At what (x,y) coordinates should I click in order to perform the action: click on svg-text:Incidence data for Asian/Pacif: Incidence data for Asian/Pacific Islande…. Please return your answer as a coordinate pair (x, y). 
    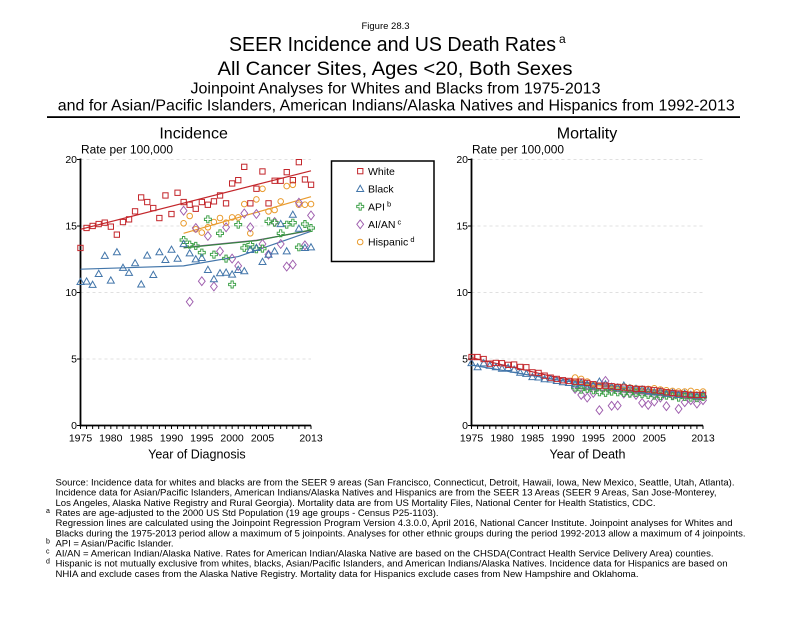
    Looking at the image, I should click on (386, 493).